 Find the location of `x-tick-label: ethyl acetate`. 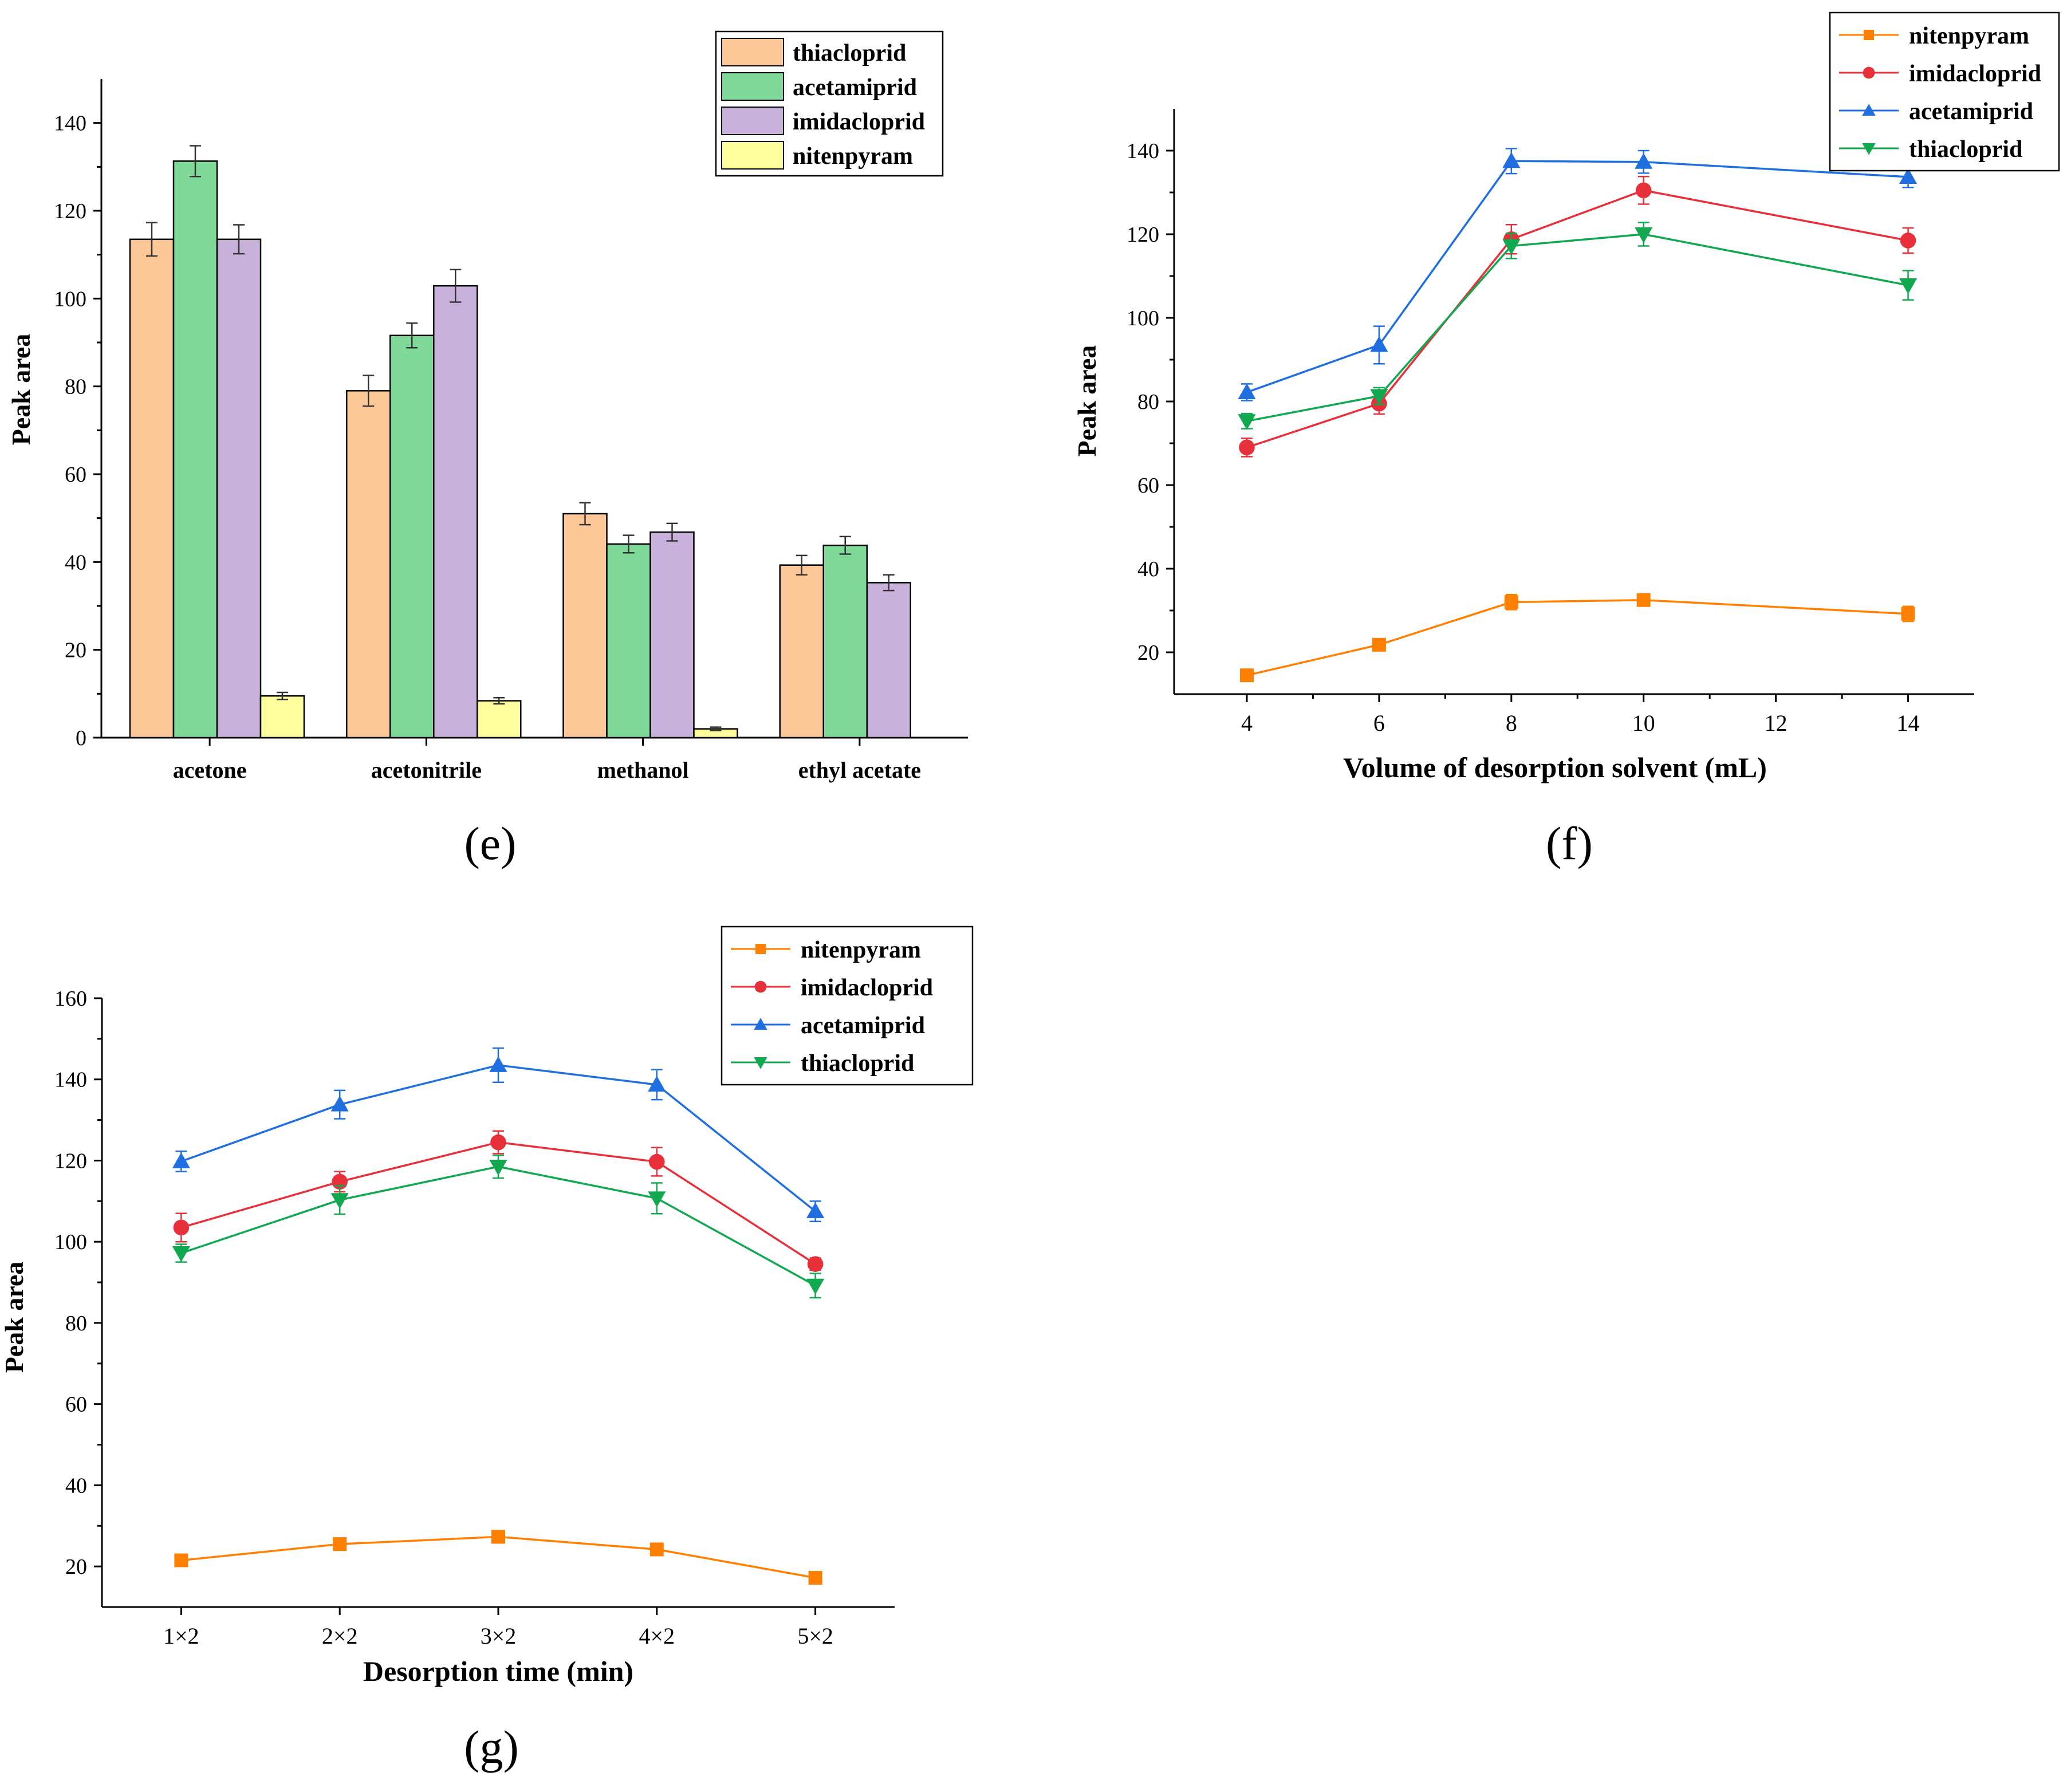

x-tick-label: ethyl acetate is located at coordinates (860, 770).